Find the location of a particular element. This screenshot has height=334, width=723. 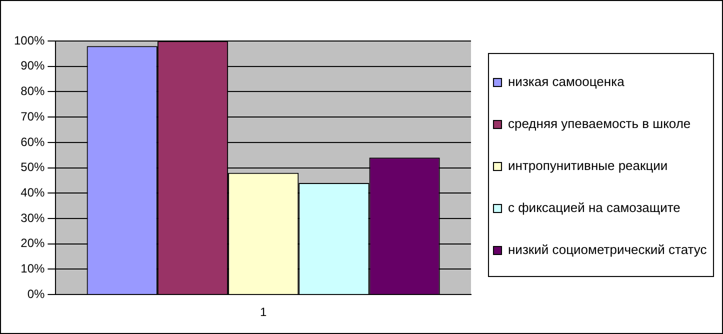

y-tick-label: 30% is located at coordinates (33, 217).